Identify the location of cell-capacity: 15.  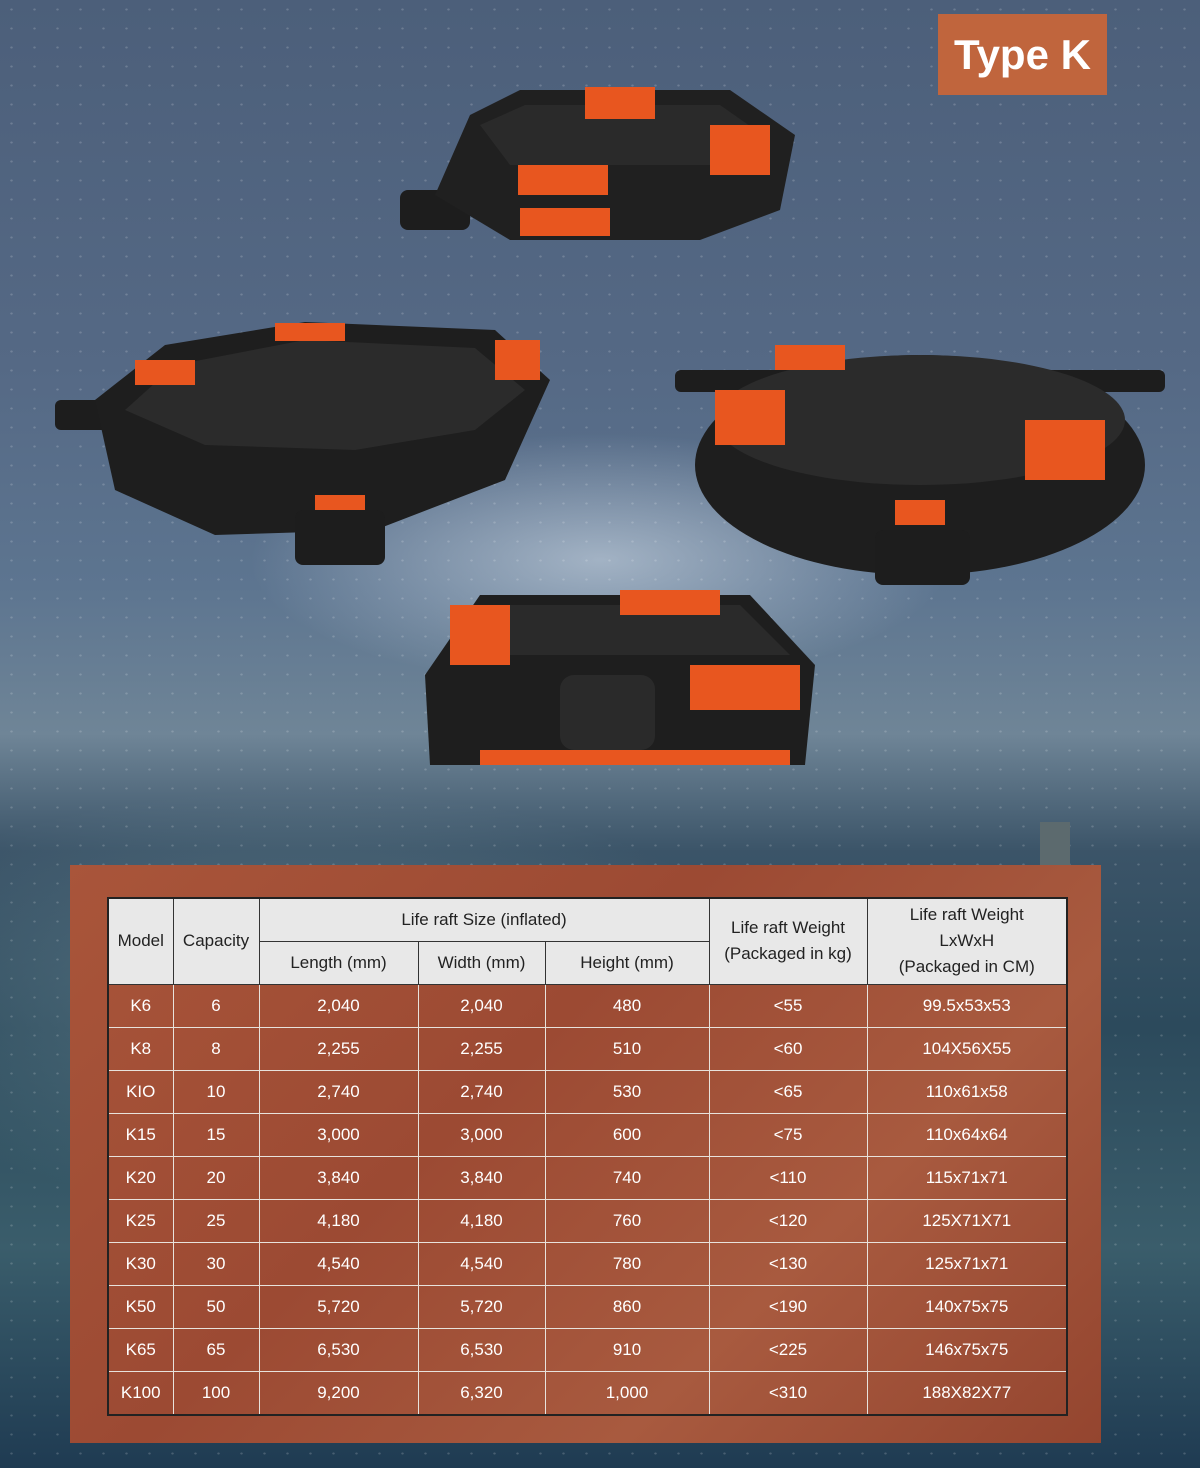
(216, 1134).